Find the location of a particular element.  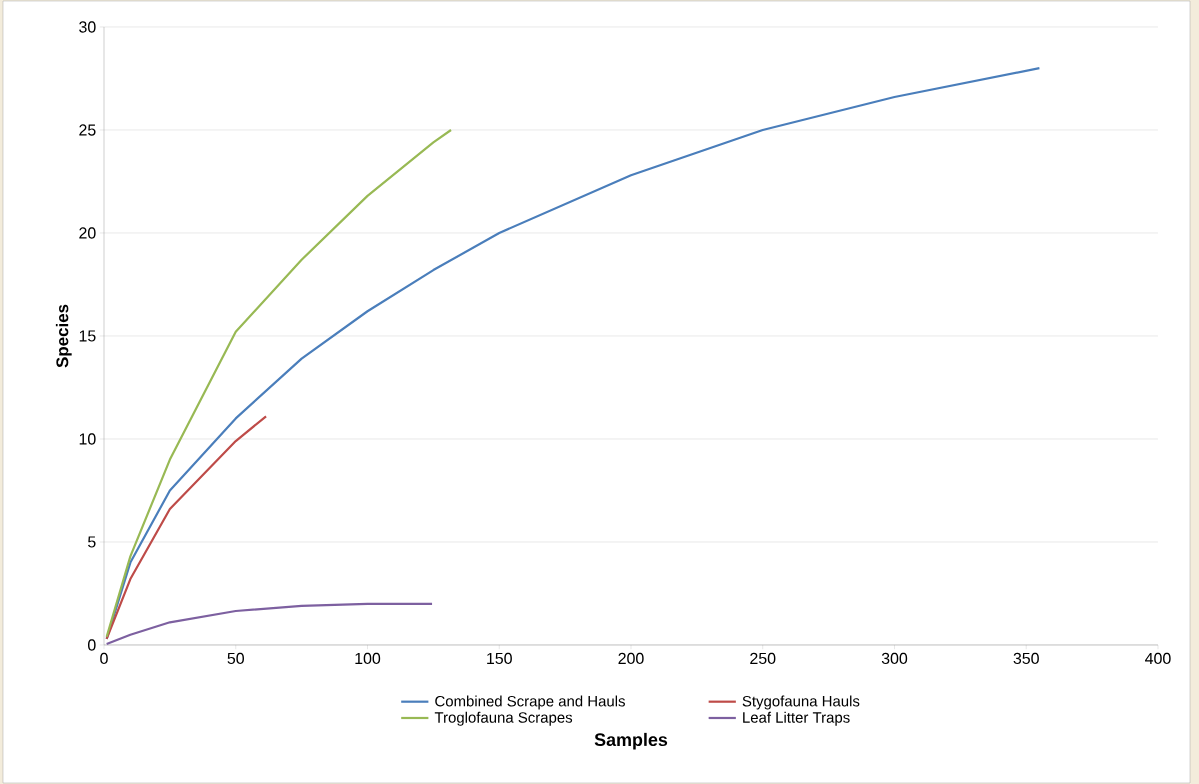

x-tick-label: 400 is located at coordinates (1158, 658).